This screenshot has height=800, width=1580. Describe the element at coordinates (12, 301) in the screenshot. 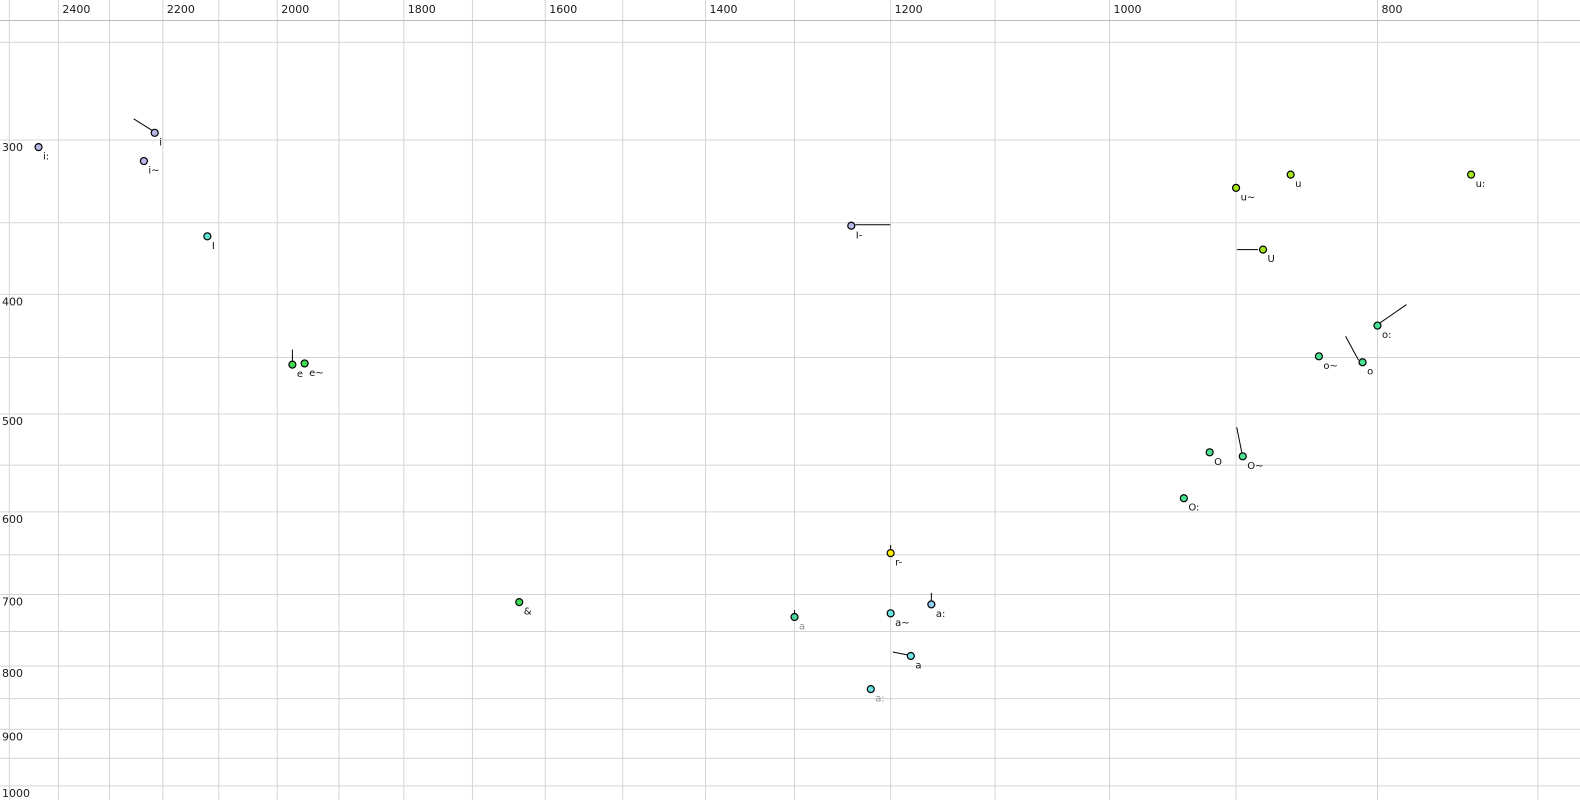

I see `y-tick-label: 400` at that location.